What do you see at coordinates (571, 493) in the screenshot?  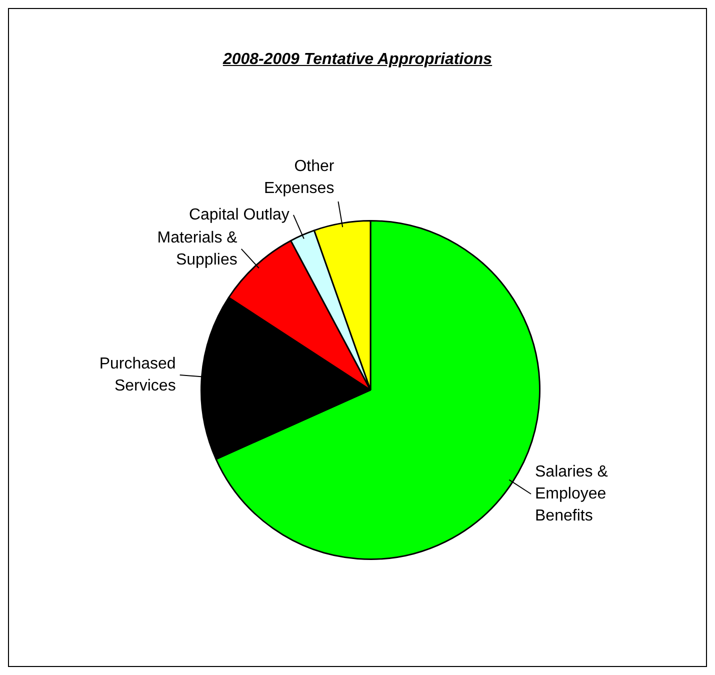 I see `slice-label: Salaries & Employee Benefits` at bounding box center [571, 493].